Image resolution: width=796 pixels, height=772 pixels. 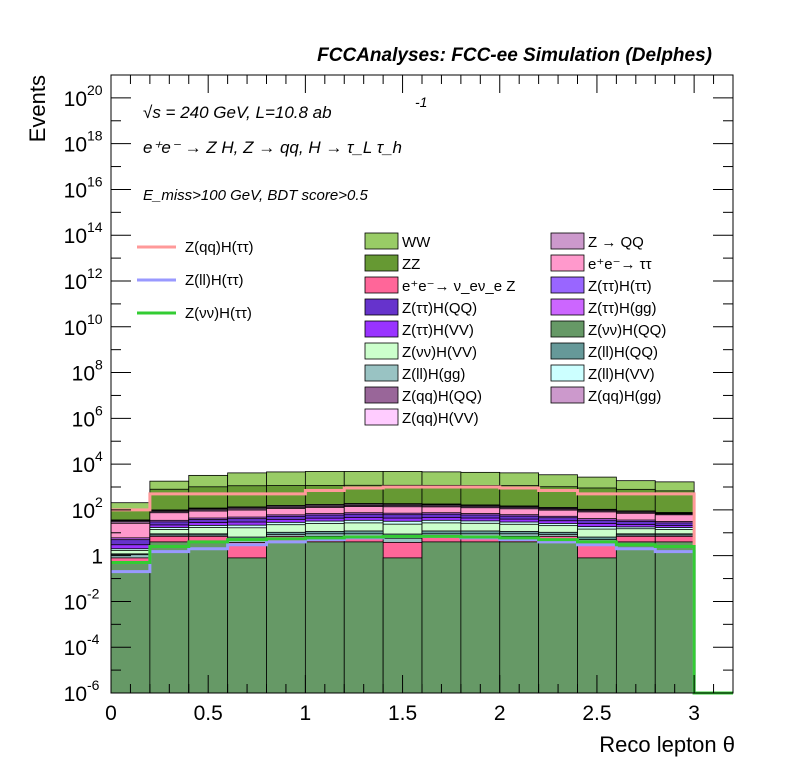 What do you see at coordinates (622, 308) in the screenshot?
I see `background-legend-label: Z(ττ)H(gg)` at bounding box center [622, 308].